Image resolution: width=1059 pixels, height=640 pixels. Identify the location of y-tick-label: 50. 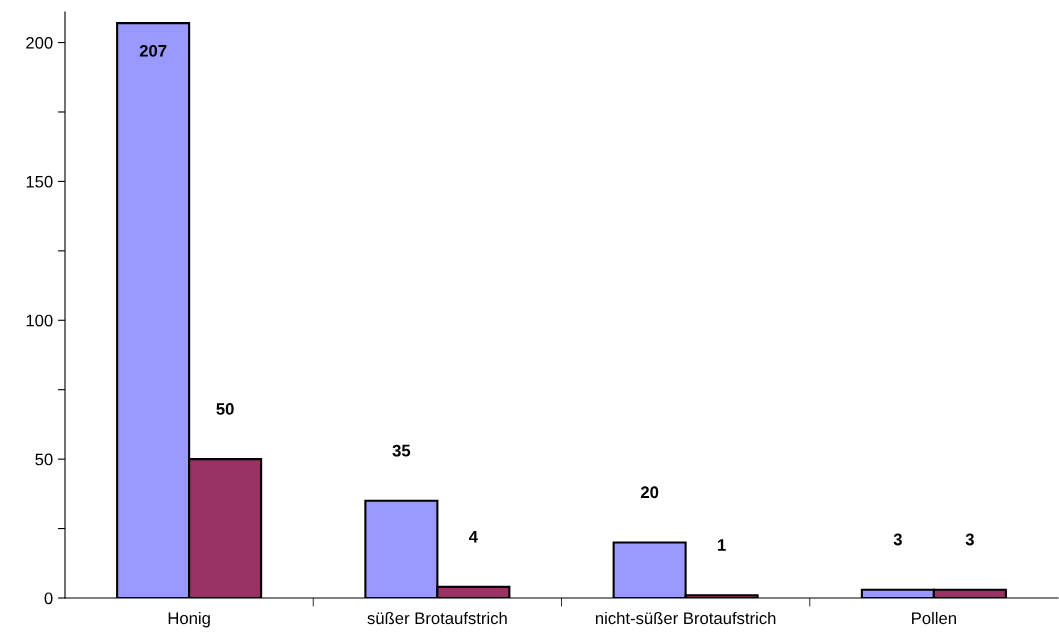
(44, 459).